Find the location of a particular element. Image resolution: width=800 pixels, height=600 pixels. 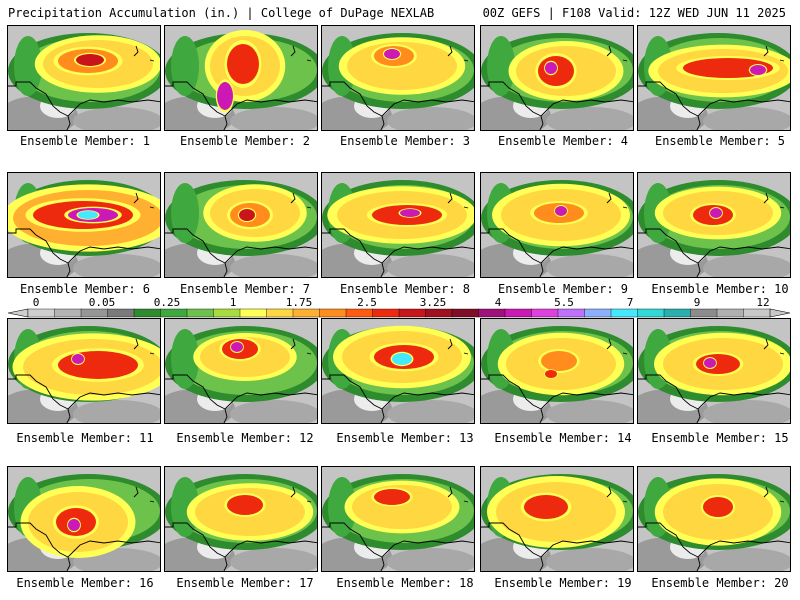

ensemble-member-label: Ensemble Member: 5 is located at coordinates (720, 141).